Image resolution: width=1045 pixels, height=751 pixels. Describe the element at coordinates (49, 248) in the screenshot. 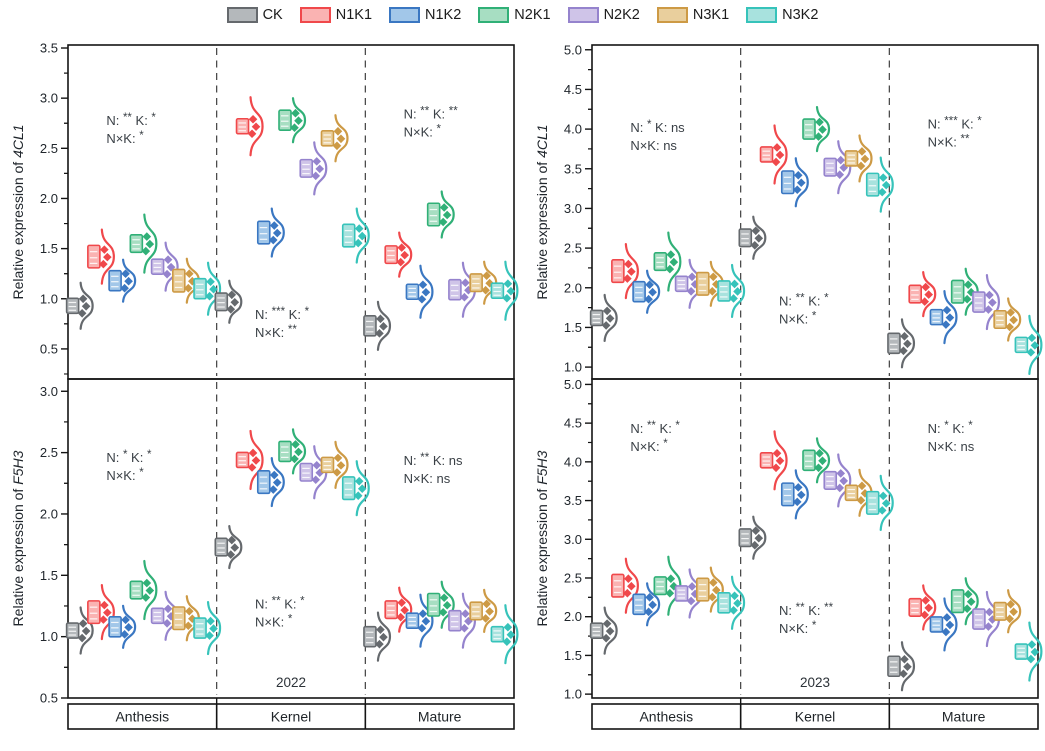

I see `y-axis-tick-label: 1.5` at that location.